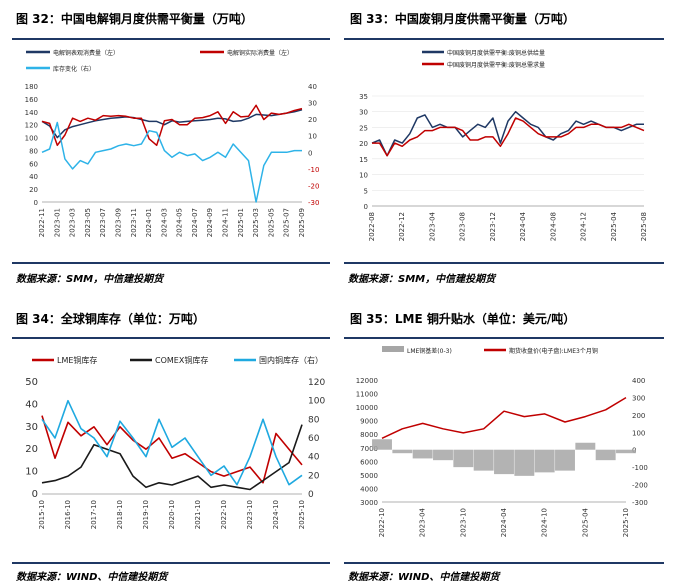 This screenshot has height=584, width=678. Describe the element at coordinates (260, 53) in the screenshot. I see `chart32-legend-label: 电解铜实际消费量（左）` at that location.